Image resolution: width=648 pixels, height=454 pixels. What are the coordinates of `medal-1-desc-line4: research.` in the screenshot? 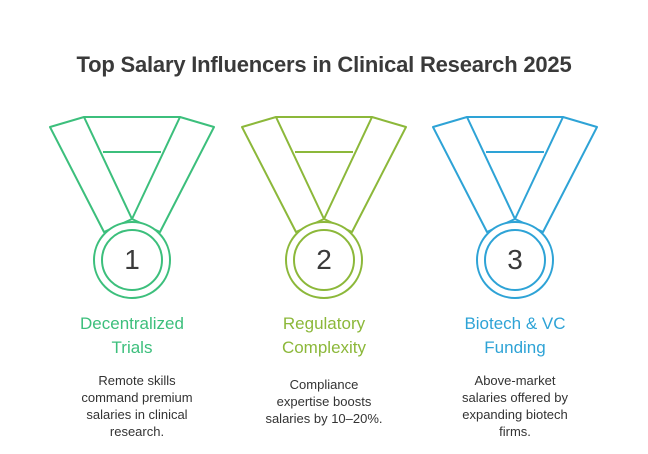 It's located at (137, 431).